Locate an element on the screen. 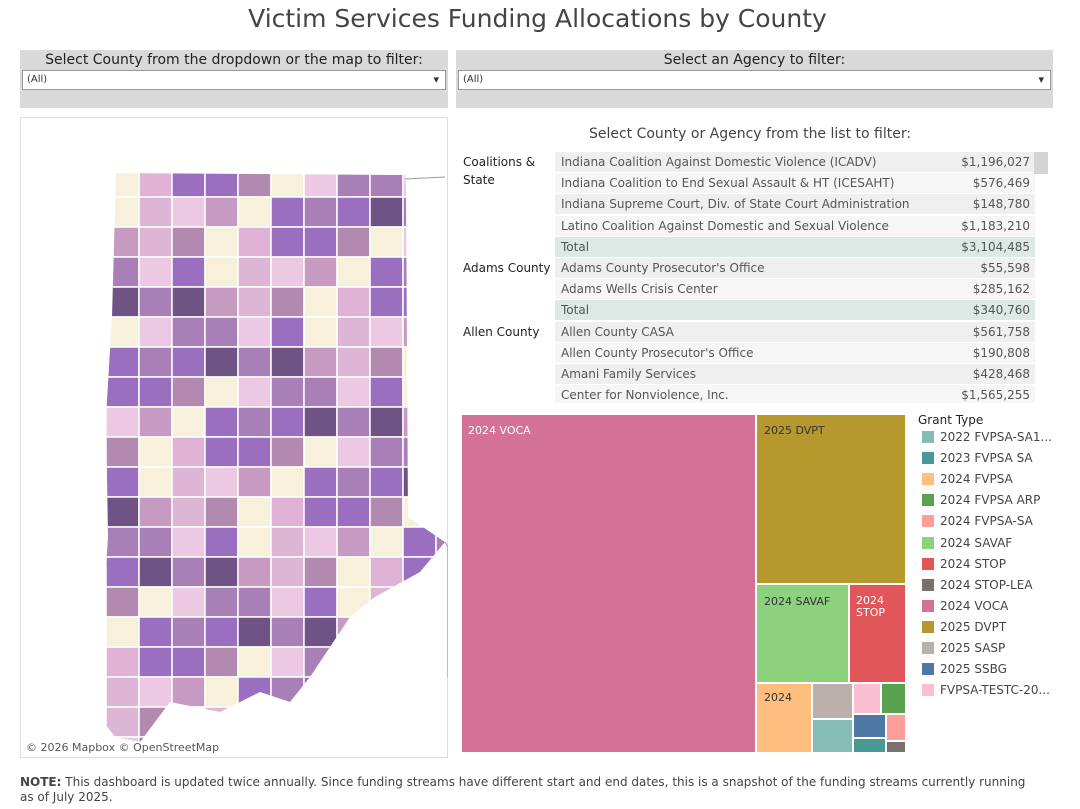  legend-item: 2023 FVPSA SA is located at coordinates (977, 458).